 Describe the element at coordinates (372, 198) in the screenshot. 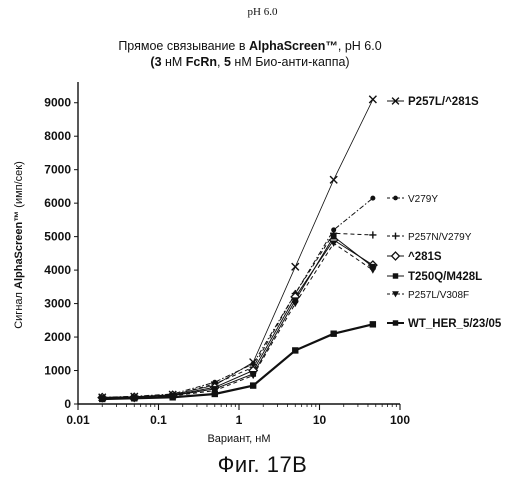

I see `data-point-v279y` at that location.